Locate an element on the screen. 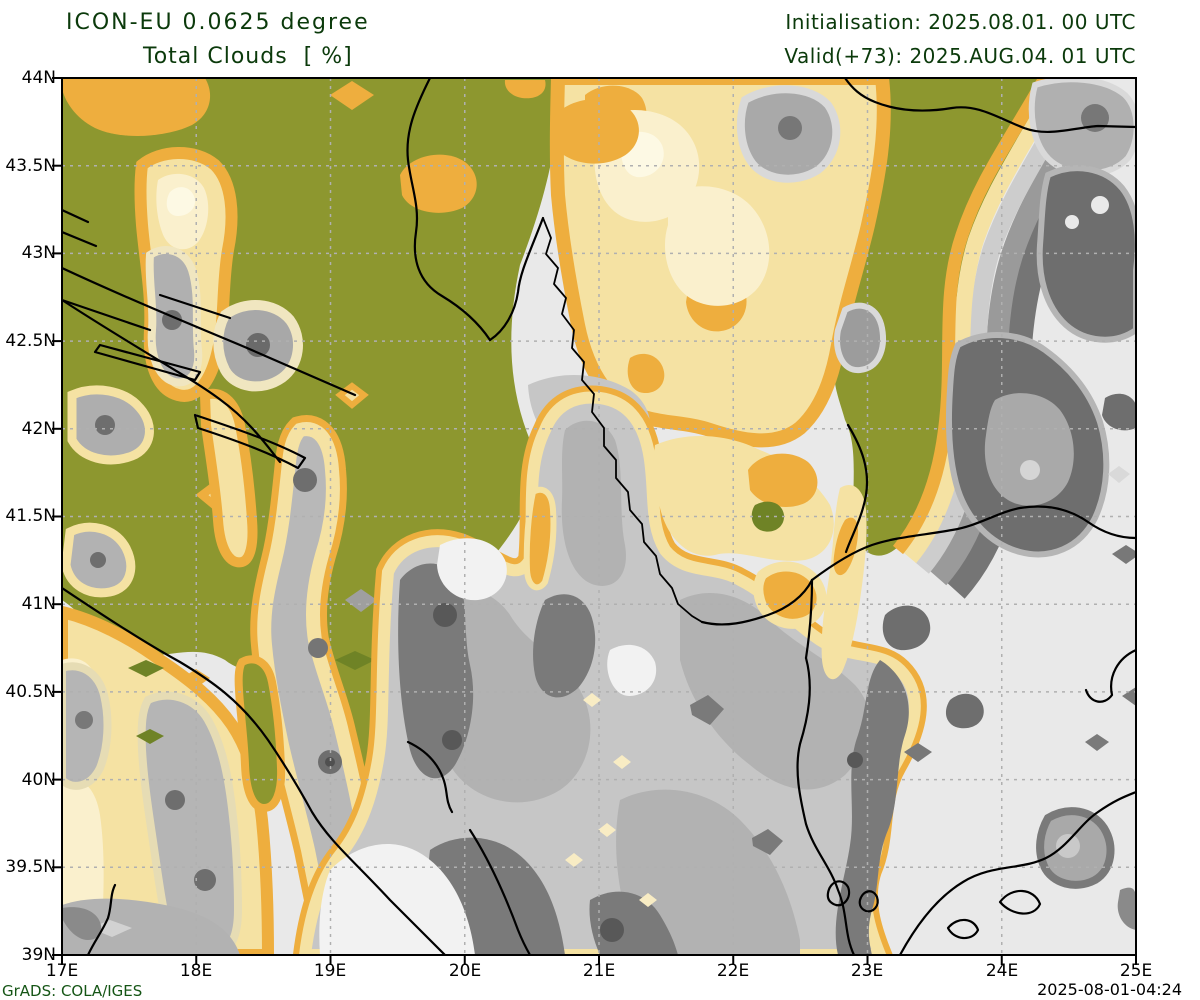 The image size is (1200, 1000). grads-credit: GrADS: COLA/IGES is located at coordinates (72, 991).